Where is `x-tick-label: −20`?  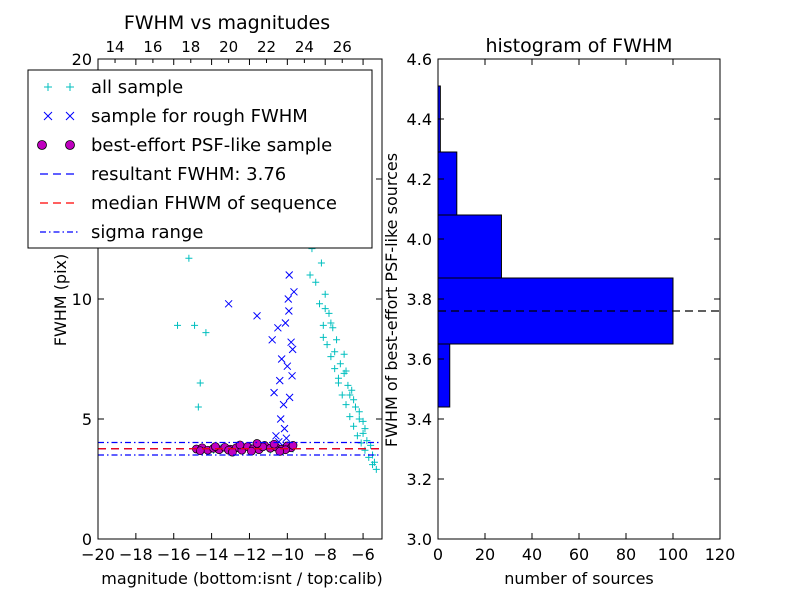
x-tick-label: −20 is located at coordinates (98, 554).